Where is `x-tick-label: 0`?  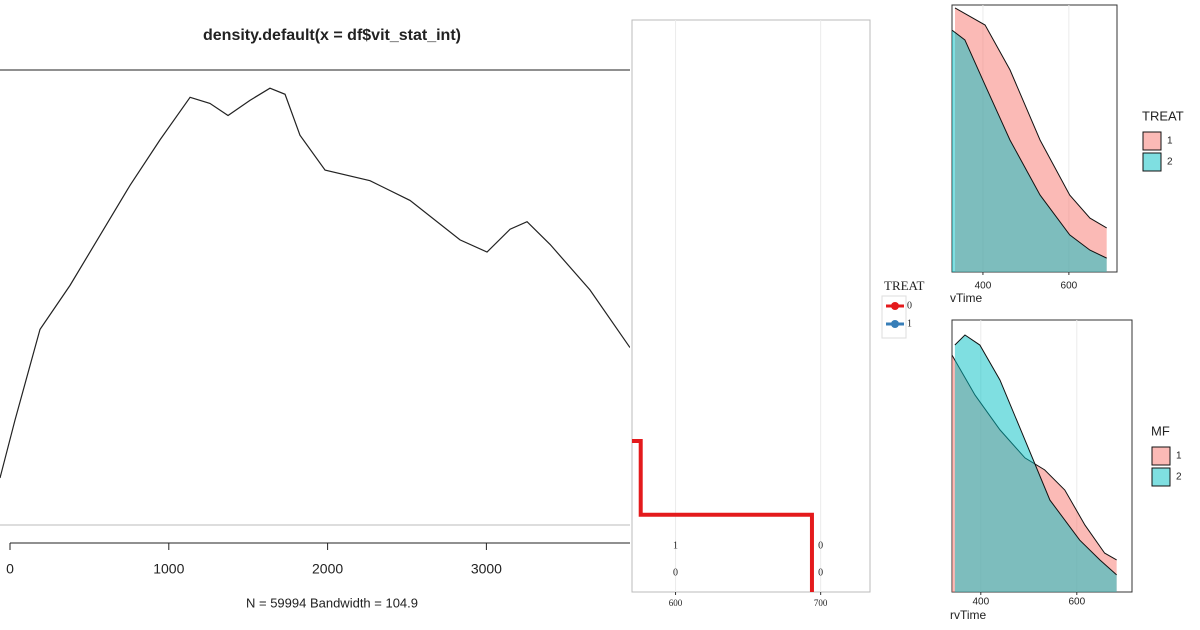 x-tick-label: 0 is located at coordinates (10, 569).